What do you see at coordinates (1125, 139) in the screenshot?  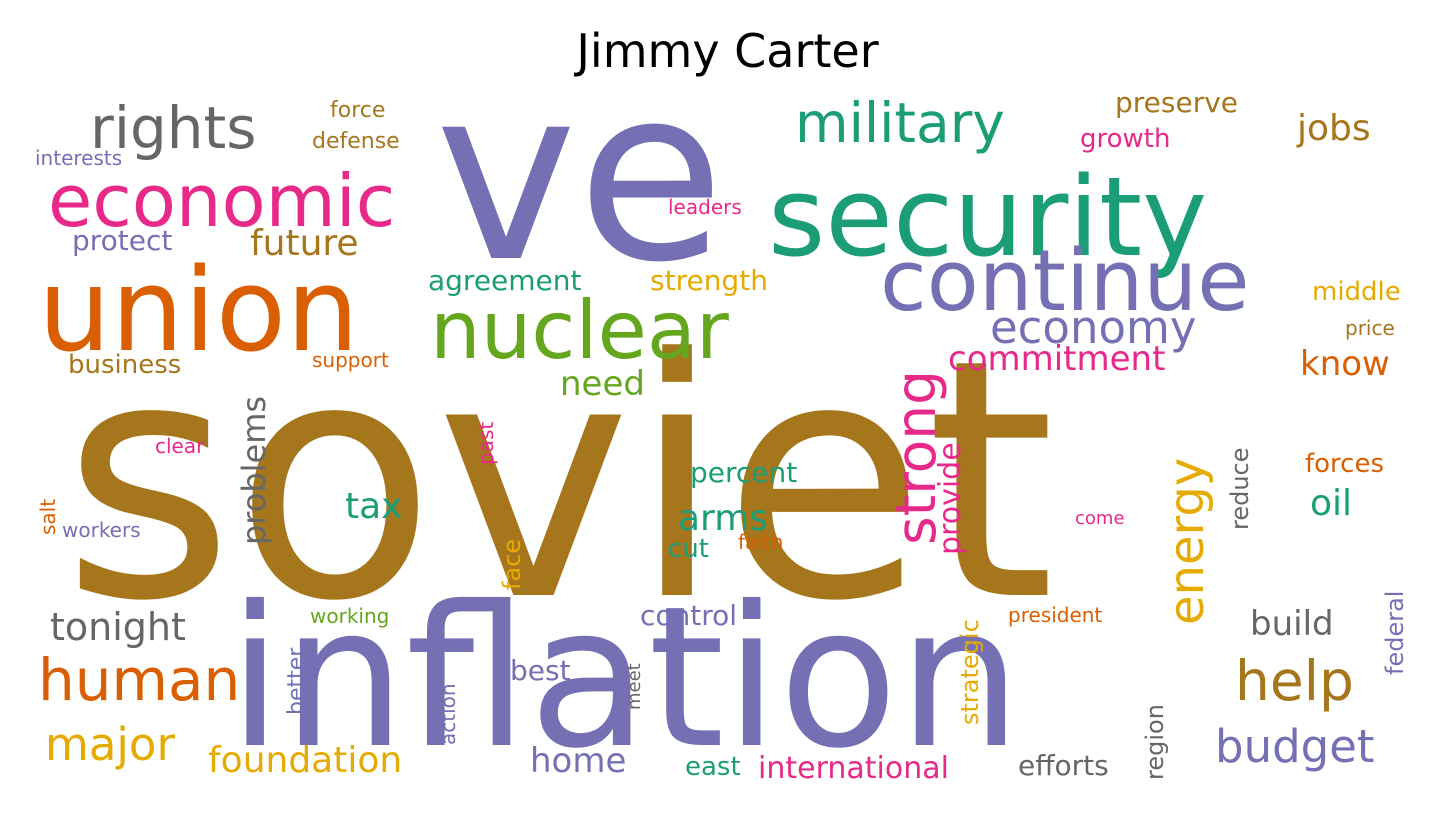 I see `word-growth: growth` at bounding box center [1125, 139].